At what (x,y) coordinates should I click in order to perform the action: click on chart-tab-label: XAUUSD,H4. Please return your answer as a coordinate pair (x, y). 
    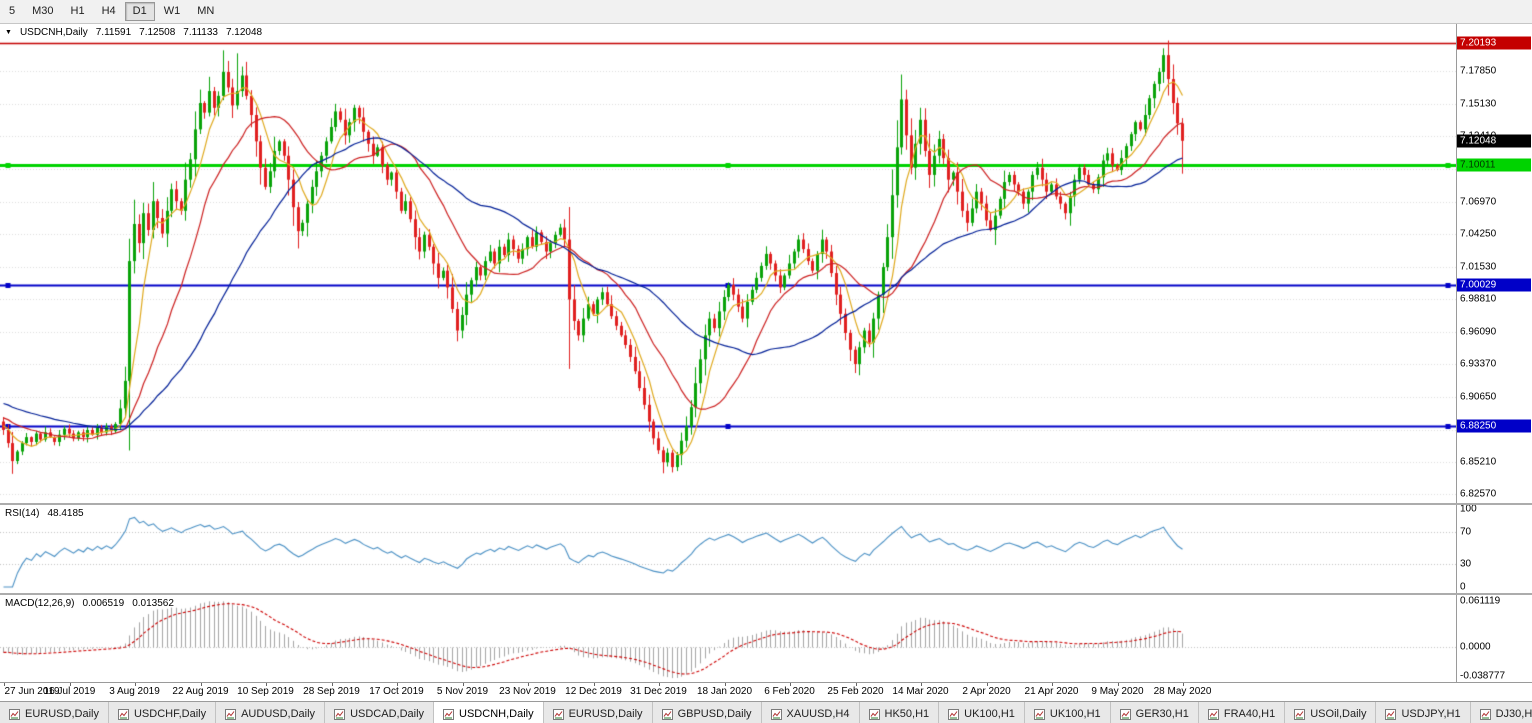
    Looking at the image, I should click on (818, 714).